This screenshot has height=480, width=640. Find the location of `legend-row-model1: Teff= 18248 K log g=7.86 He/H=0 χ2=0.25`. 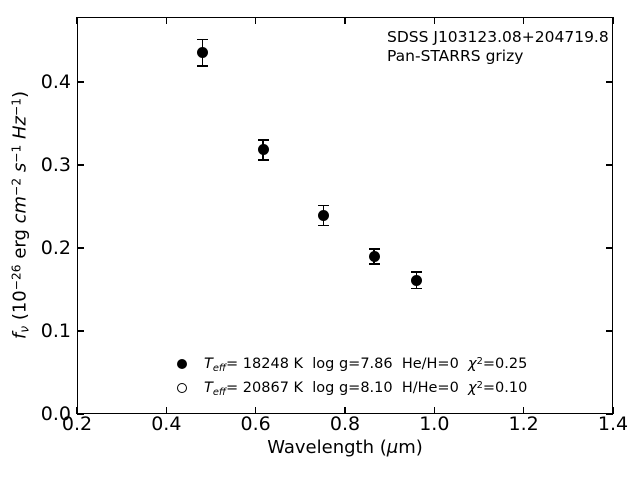

legend-row-model1: Teff= 18248 K log g=7.86 He/H=0 χ2=0.25 is located at coordinates (352, 364).